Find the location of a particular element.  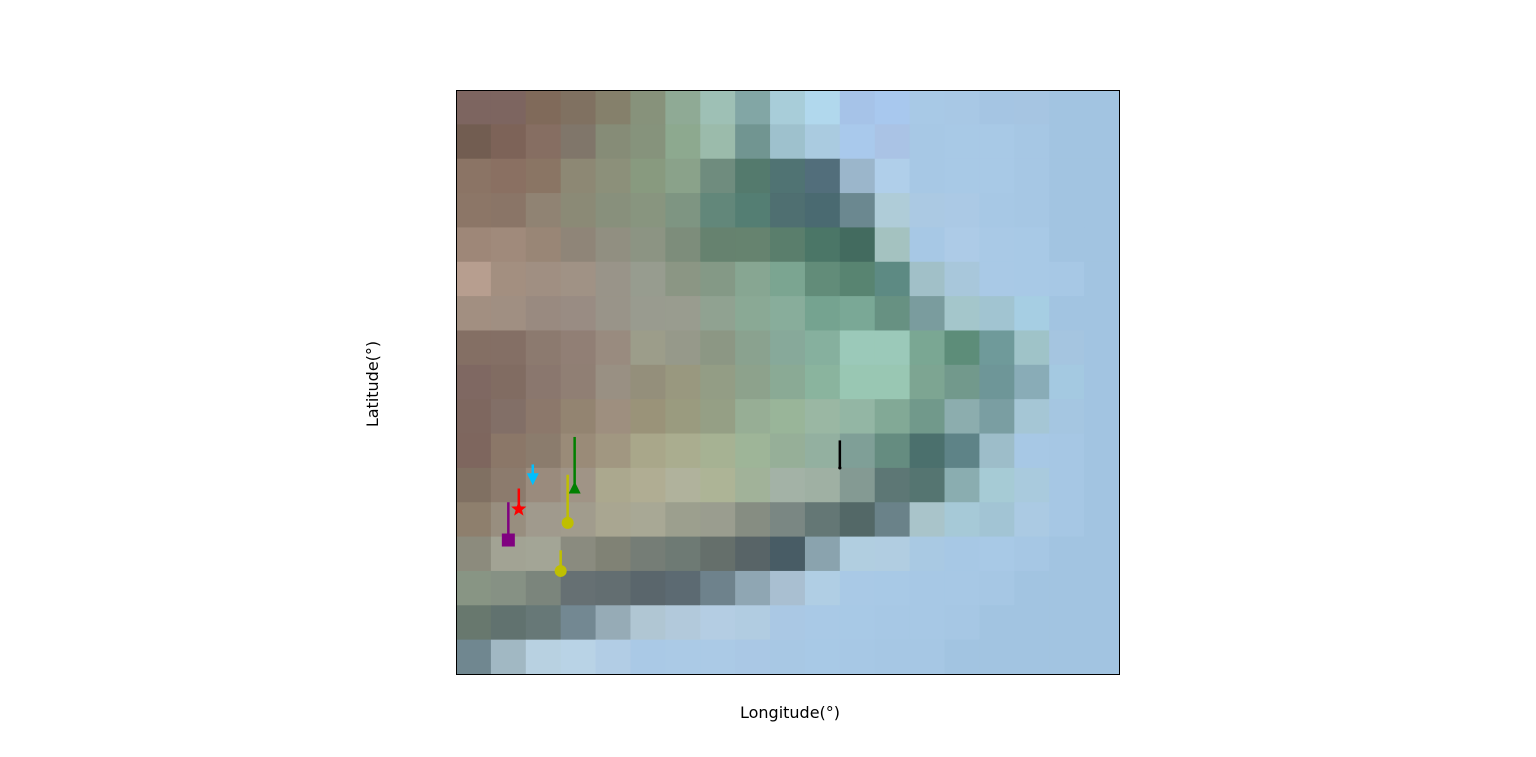

y-axis-label: Latitude(°) is located at coordinates (372, 384).